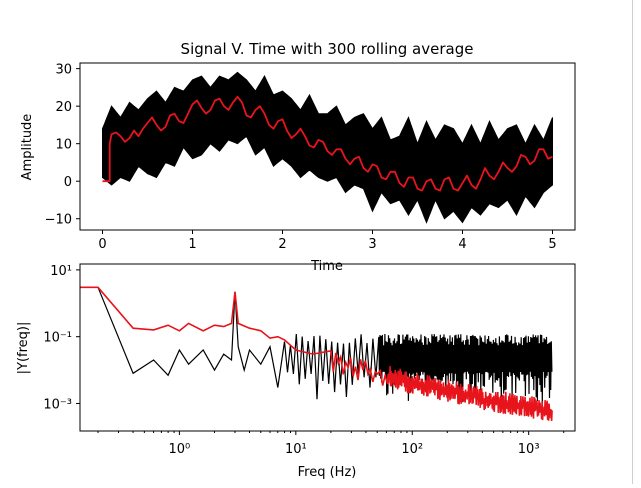 This screenshot has width=641, height=488. I want to click on x-axis-label: Time, so click(326, 266).